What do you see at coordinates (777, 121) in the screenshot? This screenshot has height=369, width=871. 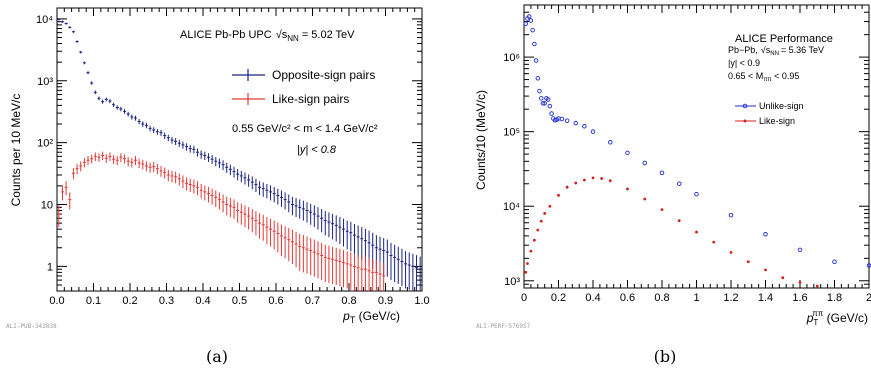 I see `legend-label-like: Like-sign` at bounding box center [777, 121].